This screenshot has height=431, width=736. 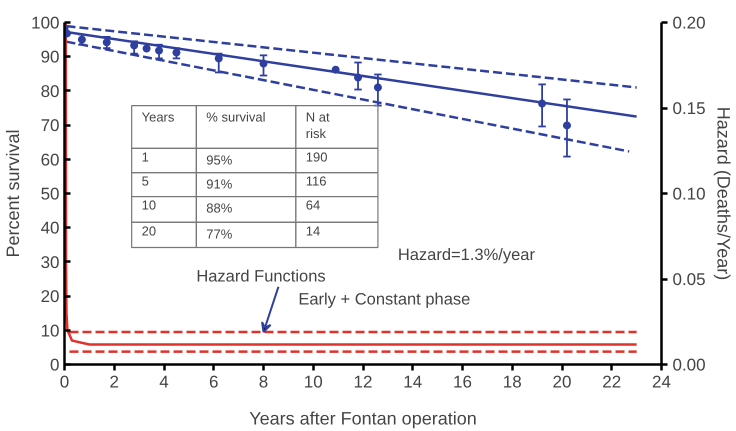 What do you see at coordinates (689, 279) in the screenshot?
I see `y2-tick-label: 0.05` at bounding box center [689, 279].